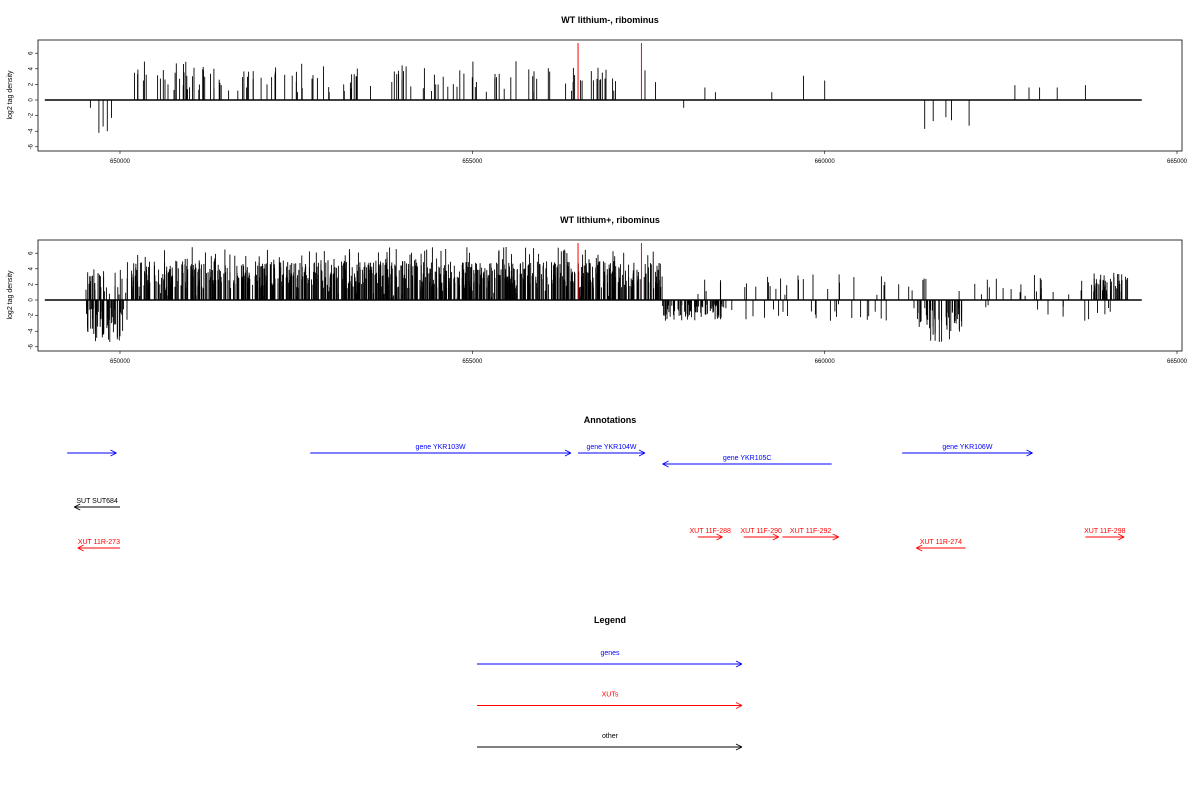  I want to click on xut-arrow: XUT 11F-292, so click(810, 534).